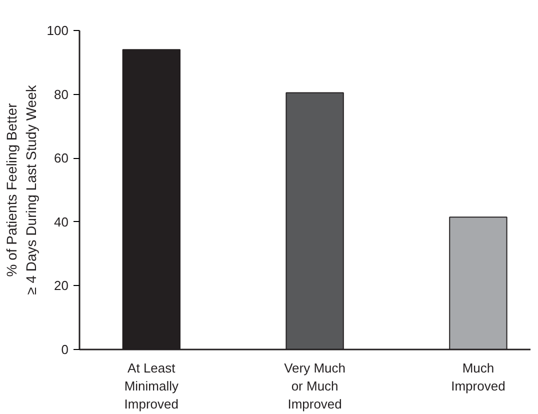 This screenshot has height=414, width=538. Describe the element at coordinates (61, 286) in the screenshot. I see `y-tick-label: 20` at that location.